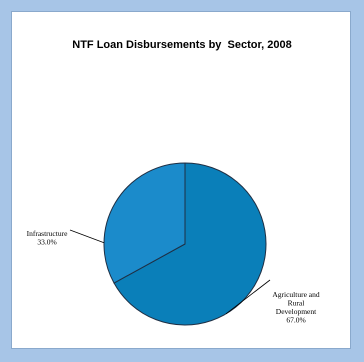 The image size is (364, 362). I want to click on slice-category-label: Development, so click(296, 311).